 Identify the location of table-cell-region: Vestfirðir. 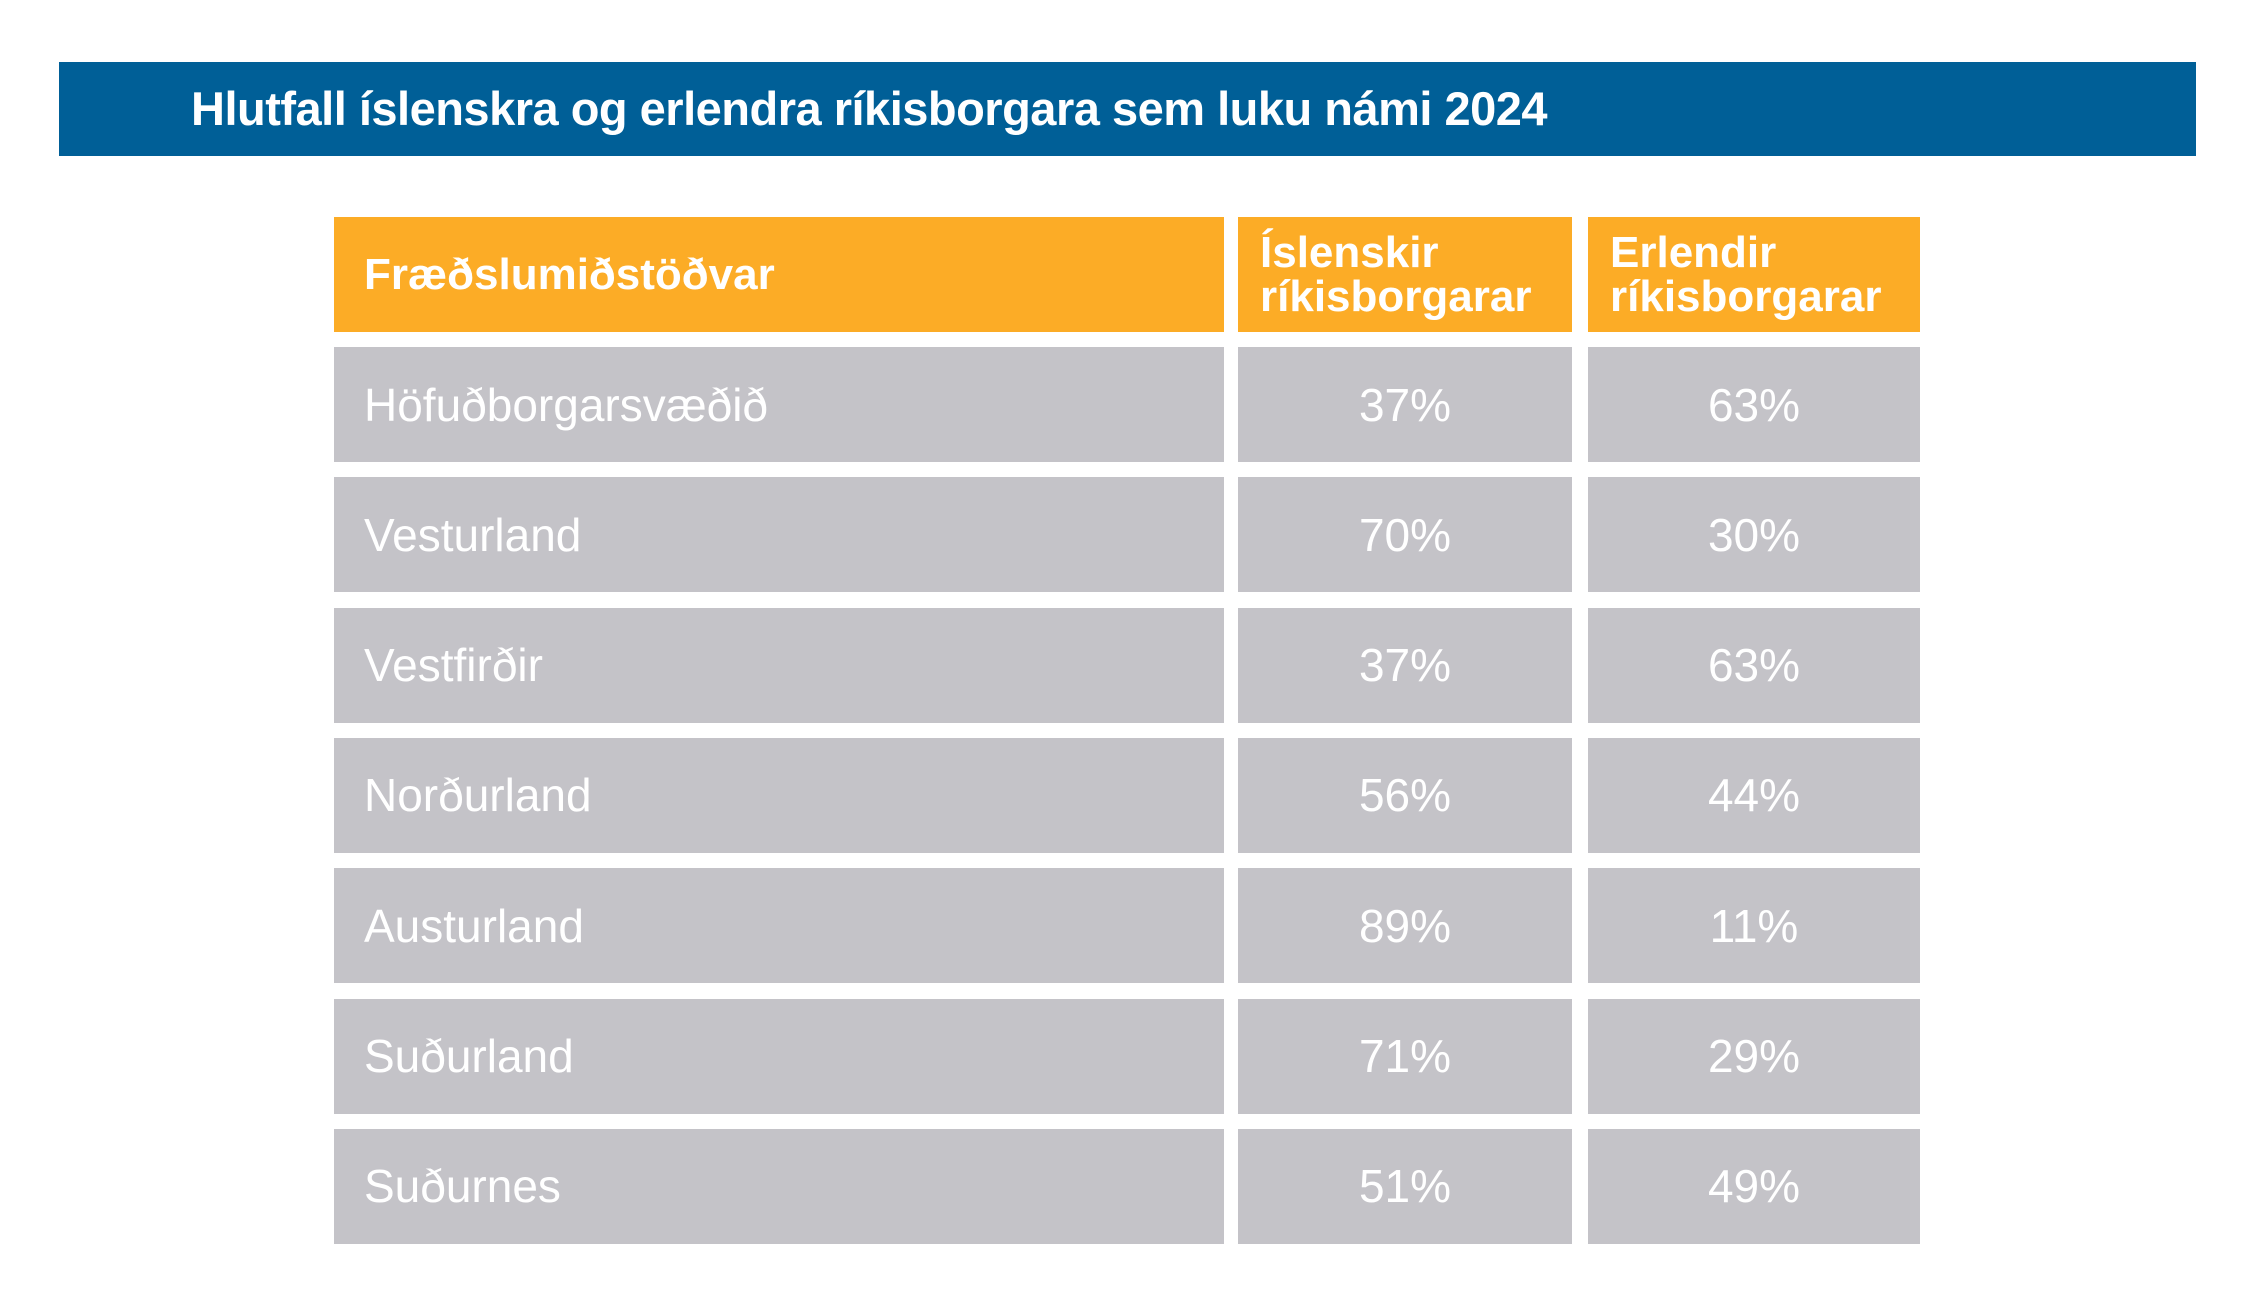
(779, 665).